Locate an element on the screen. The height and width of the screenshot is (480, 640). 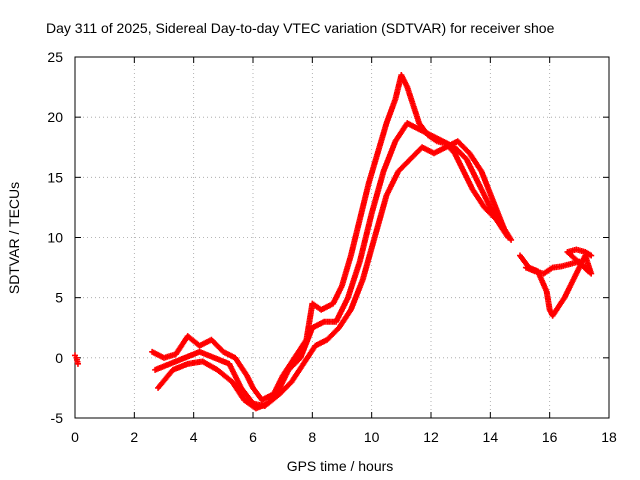
x-tick-label: 8 is located at coordinates (312, 437).